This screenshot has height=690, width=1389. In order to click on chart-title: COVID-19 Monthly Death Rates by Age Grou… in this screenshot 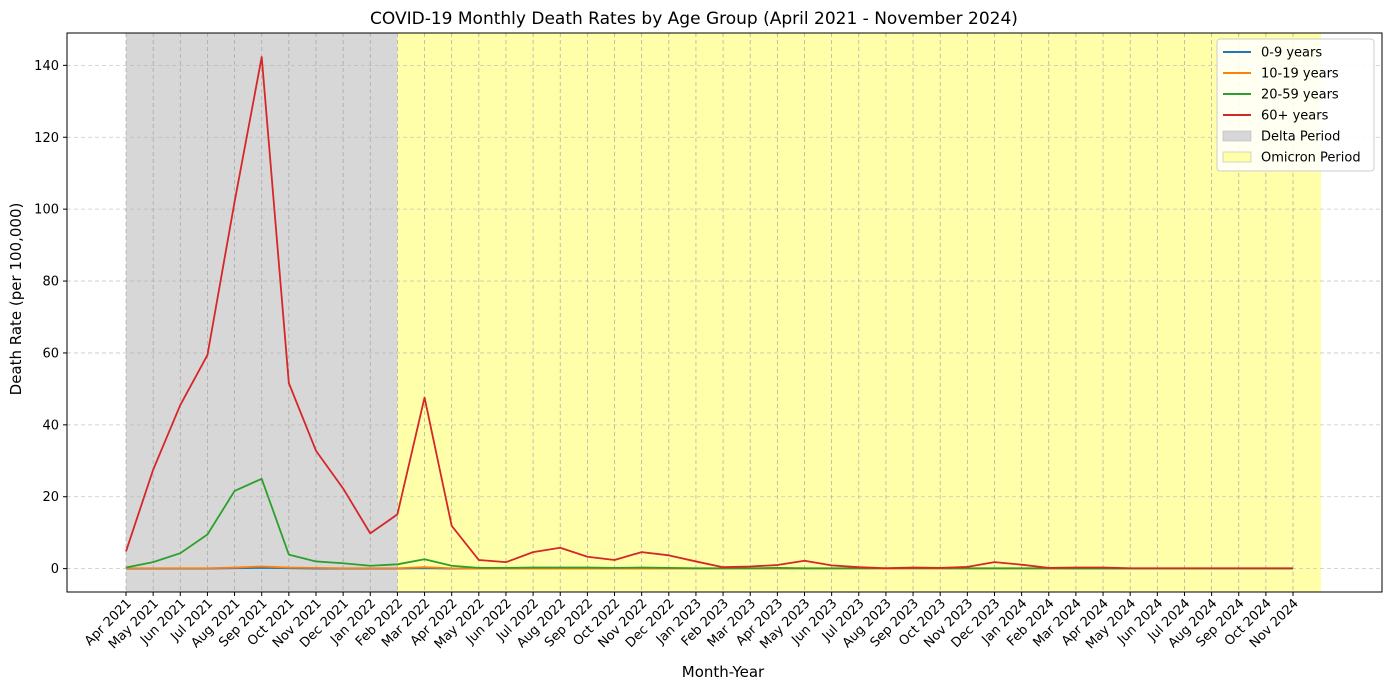, I will do `click(694, 19)`.